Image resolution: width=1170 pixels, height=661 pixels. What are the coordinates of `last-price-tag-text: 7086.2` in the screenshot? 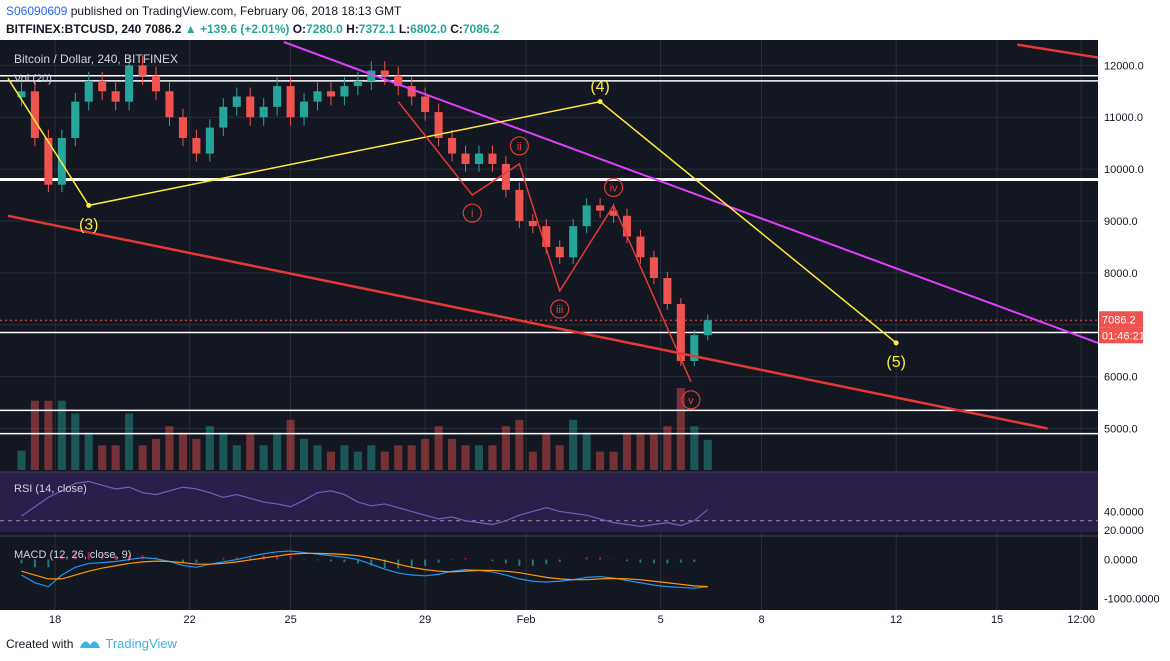 It's located at (1119, 320).